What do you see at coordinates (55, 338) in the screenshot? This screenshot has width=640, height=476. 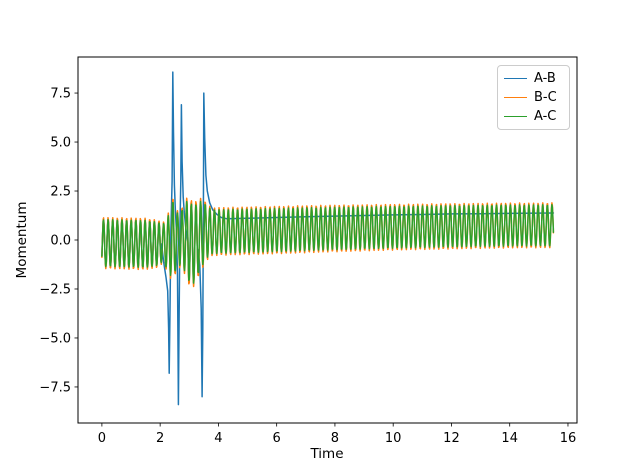 I see `y-tick-label: −5.0` at bounding box center [55, 338].